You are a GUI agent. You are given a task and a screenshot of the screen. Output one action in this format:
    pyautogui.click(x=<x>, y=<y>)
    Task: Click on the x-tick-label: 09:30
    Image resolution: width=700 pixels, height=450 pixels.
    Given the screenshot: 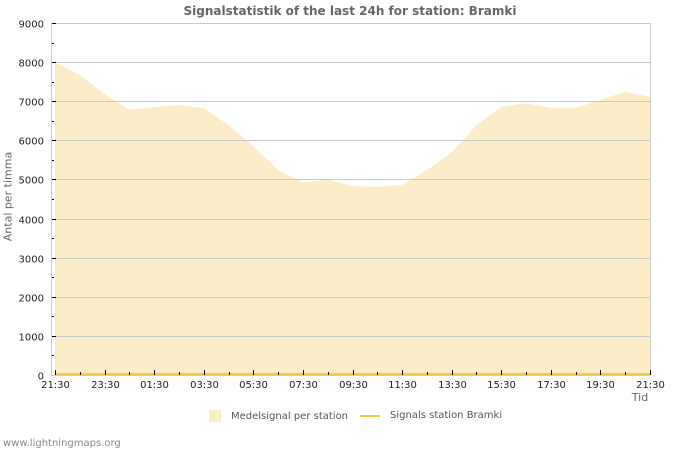 What is the action you would take?
    pyautogui.click(x=353, y=385)
    